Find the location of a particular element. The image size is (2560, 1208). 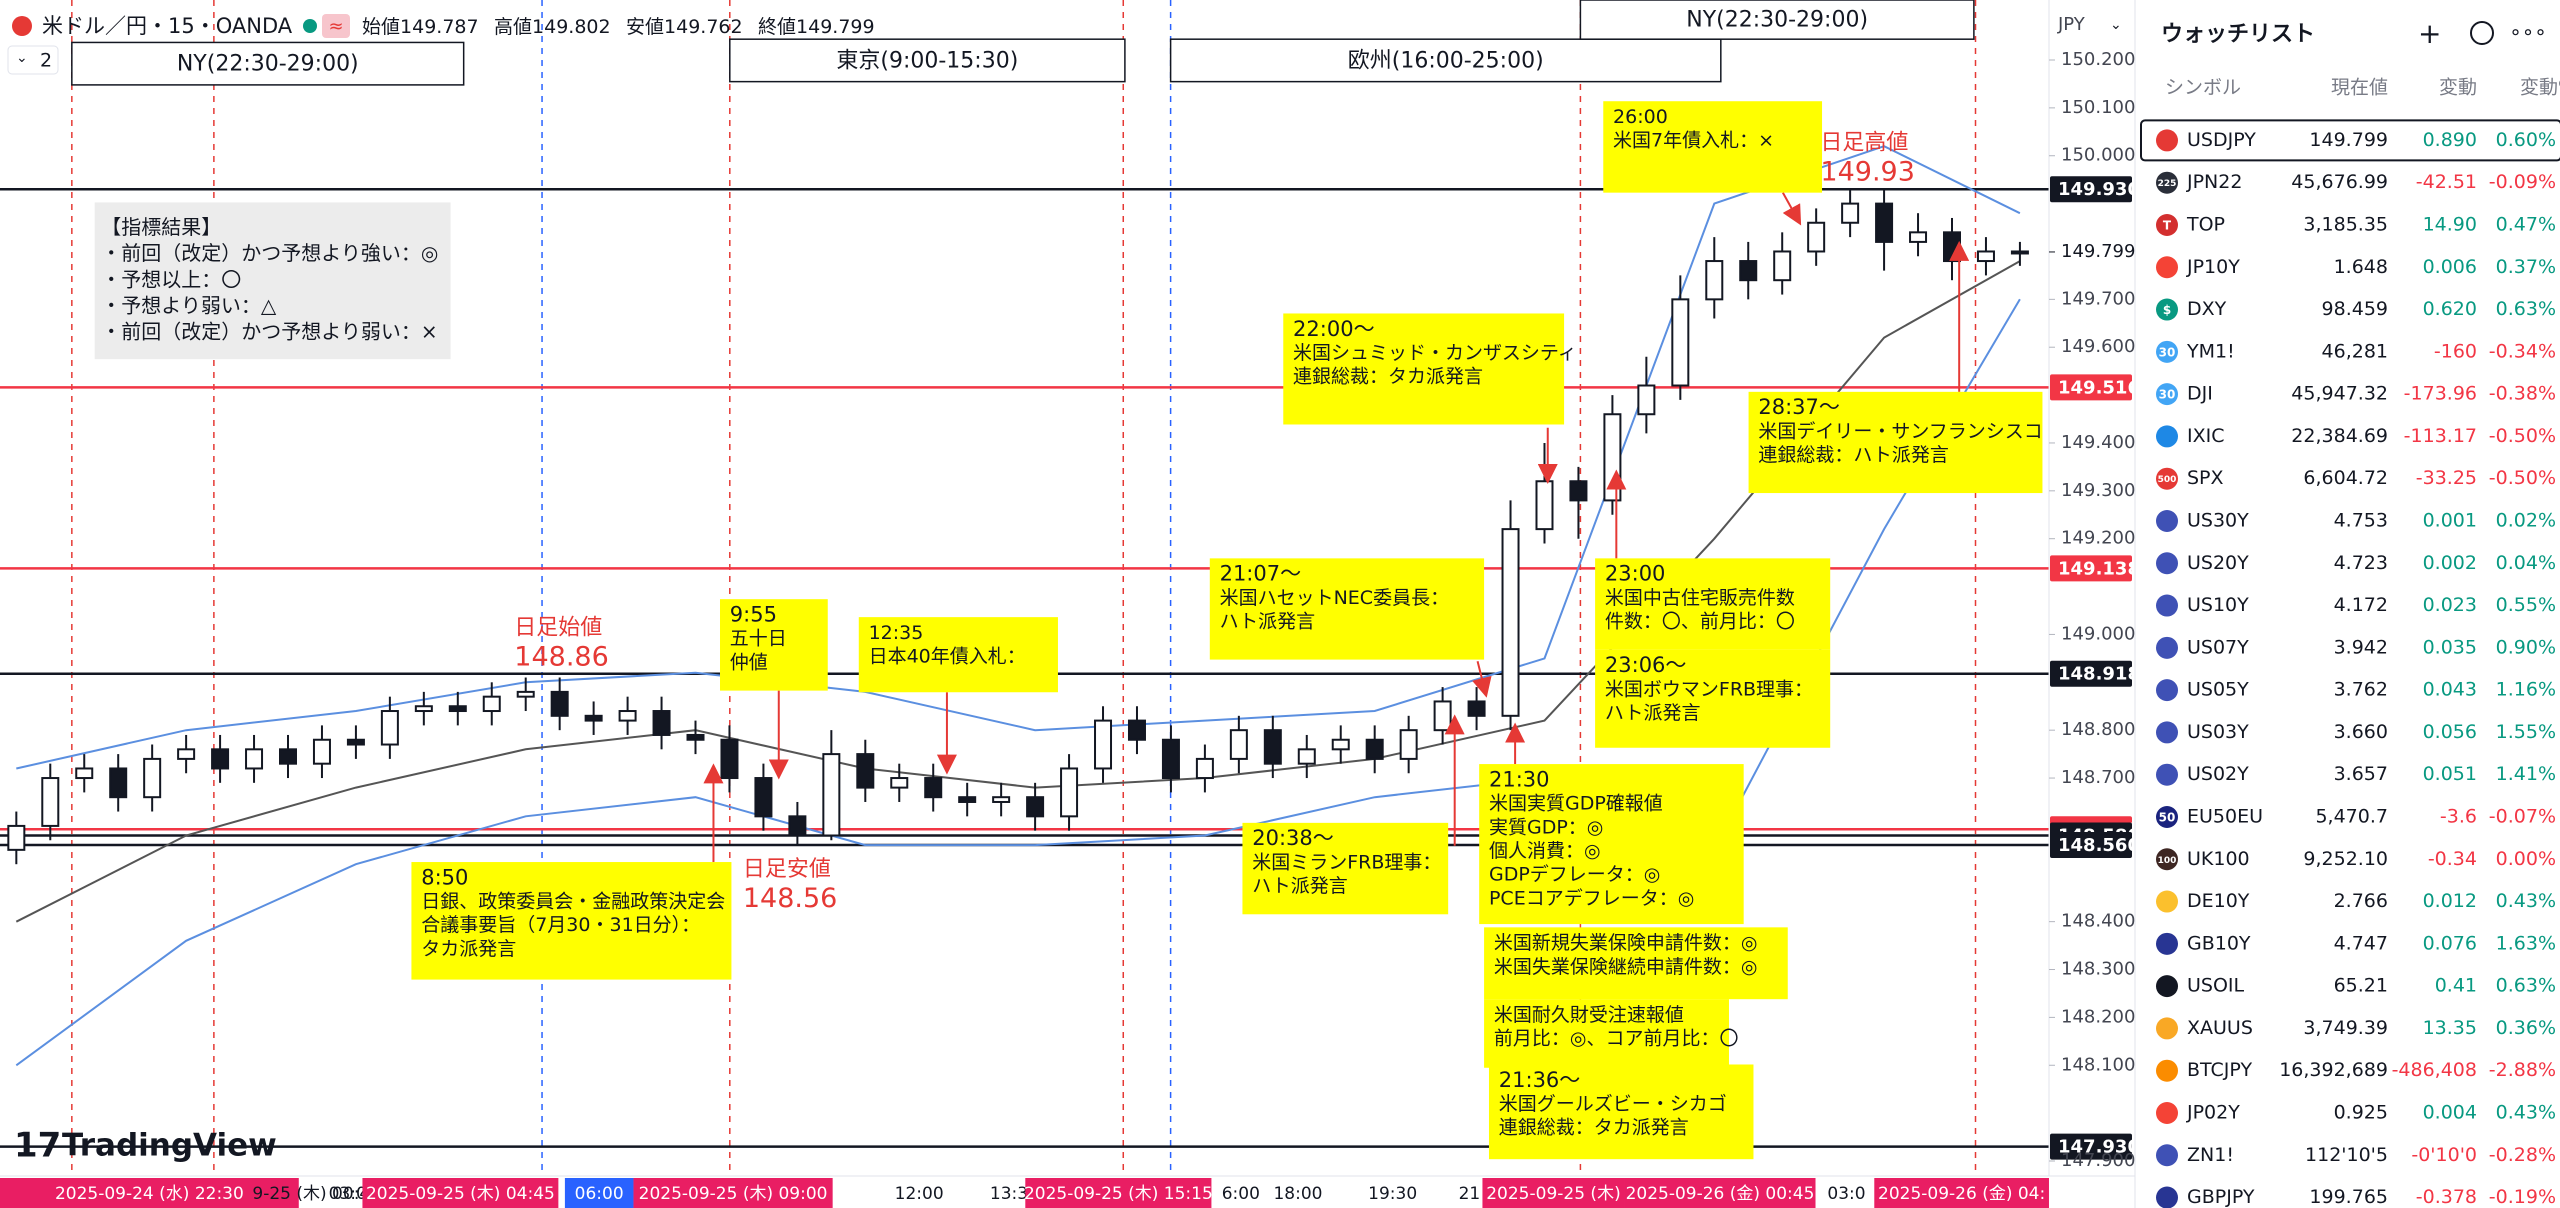

row-symbol: JP10Y is located at coordinates (2213, 267).